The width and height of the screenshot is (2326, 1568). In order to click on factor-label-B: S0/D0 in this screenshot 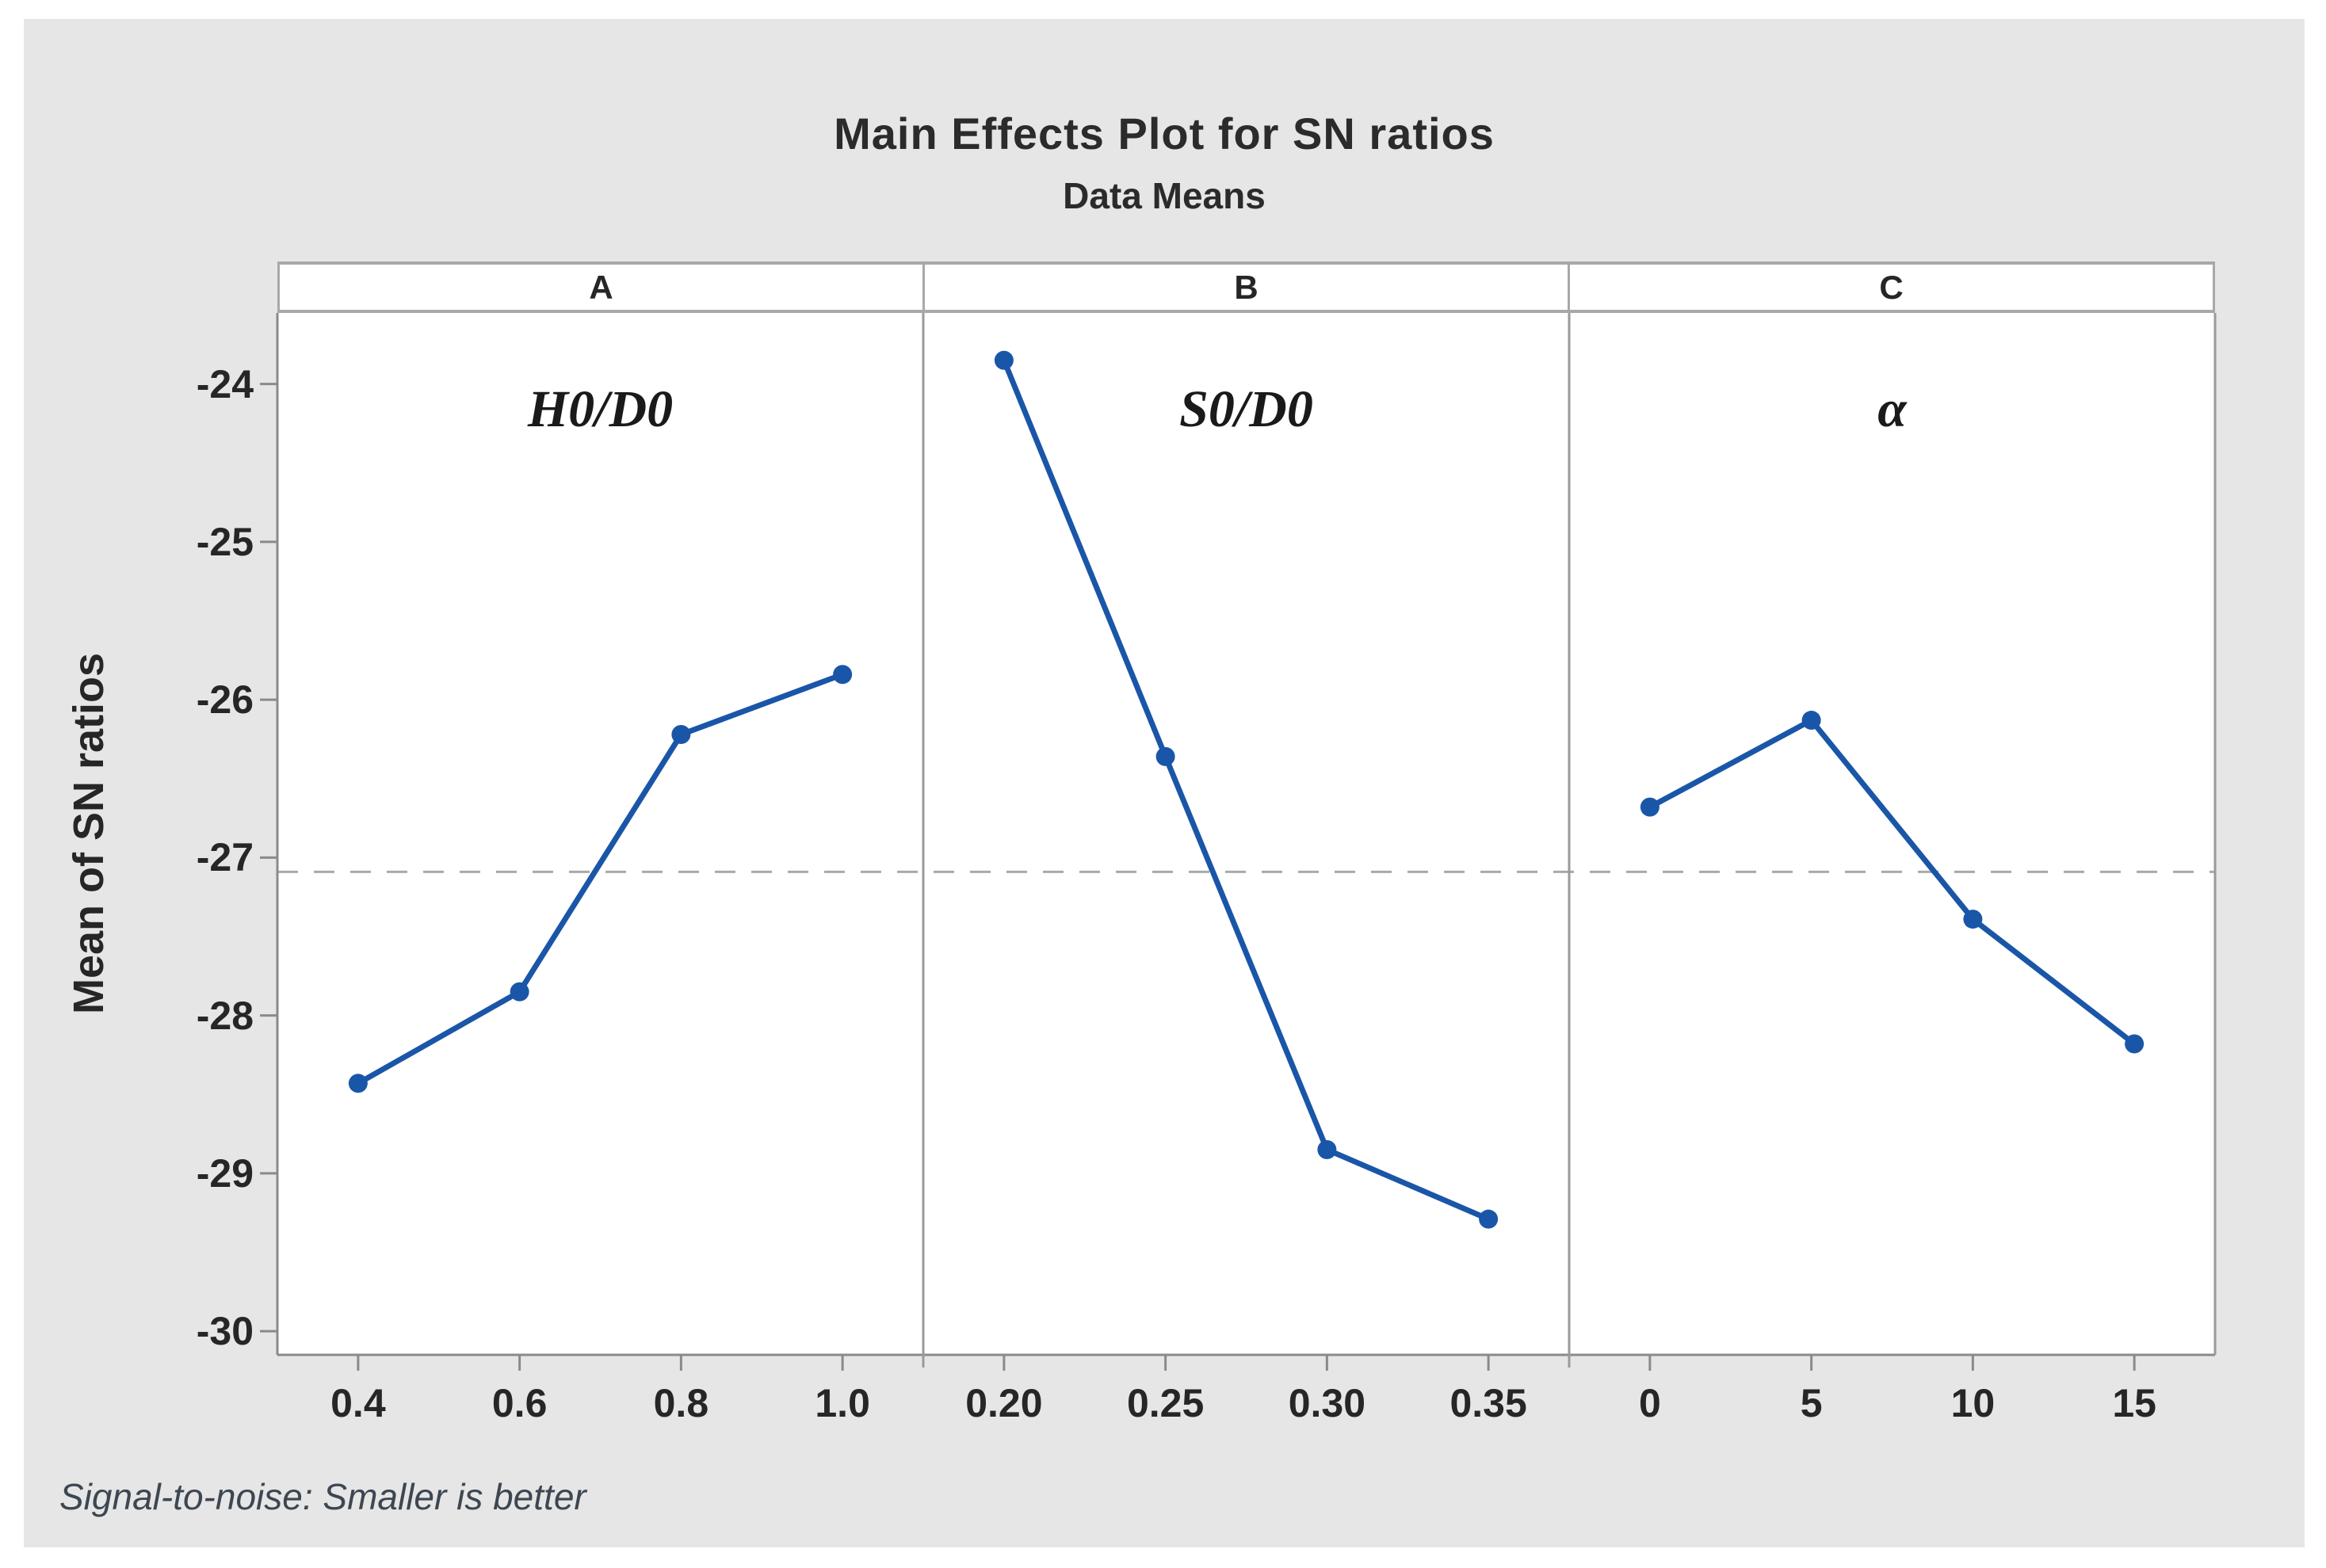, I will do `click(1246, 409)`.